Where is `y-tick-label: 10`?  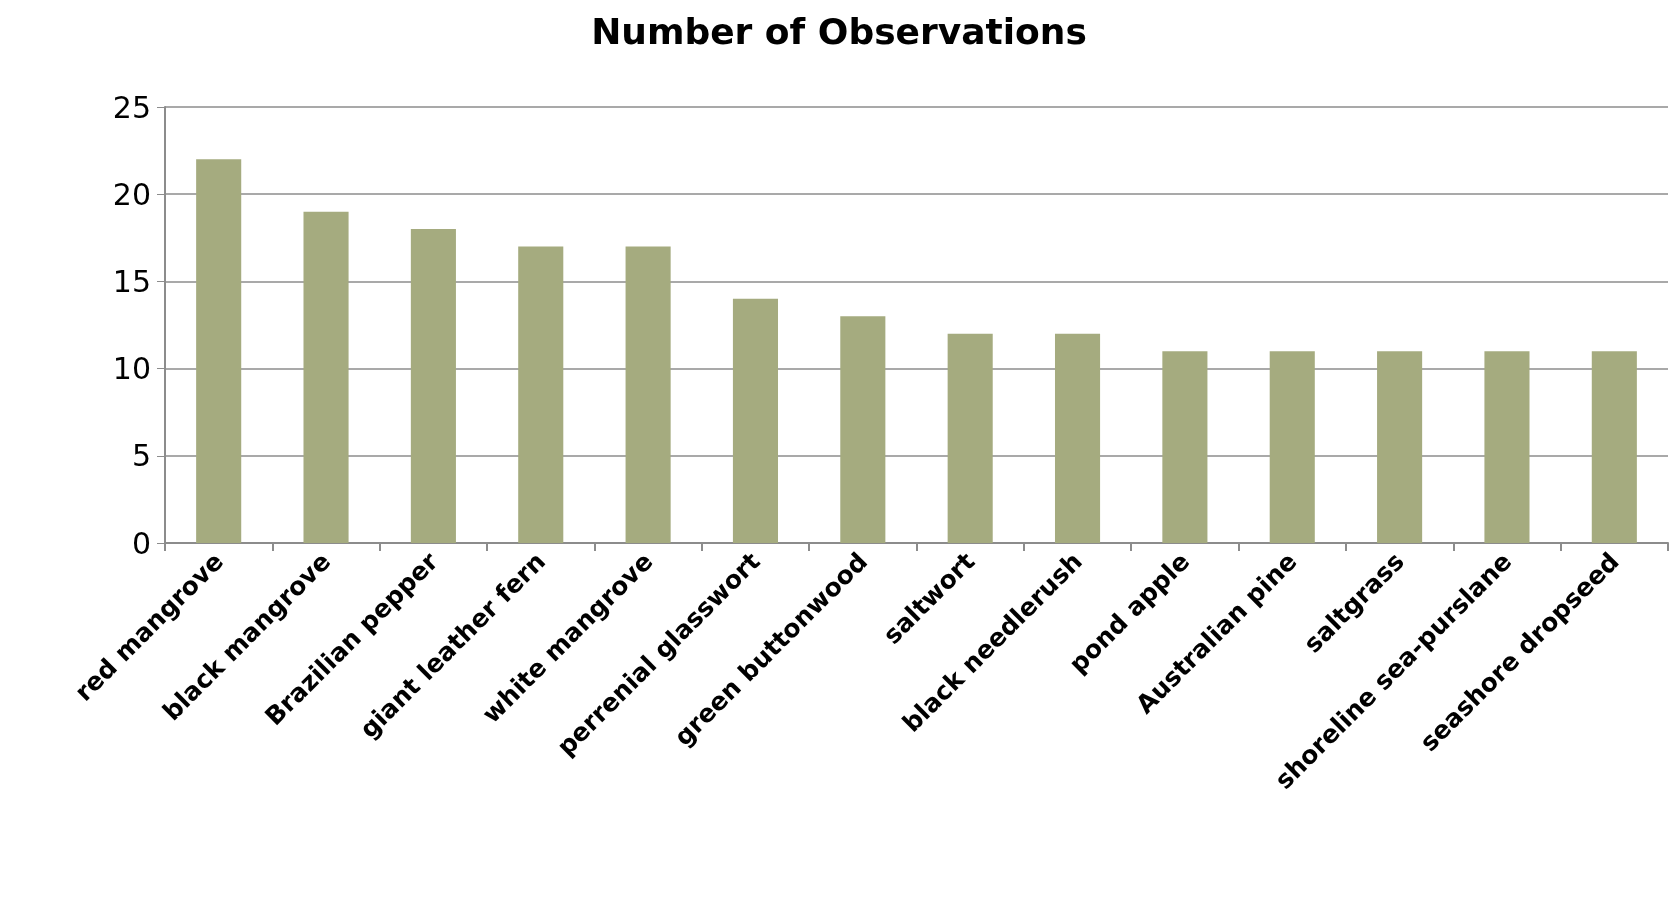
y-tick-label: 10 is located at coordinates (131, 369).